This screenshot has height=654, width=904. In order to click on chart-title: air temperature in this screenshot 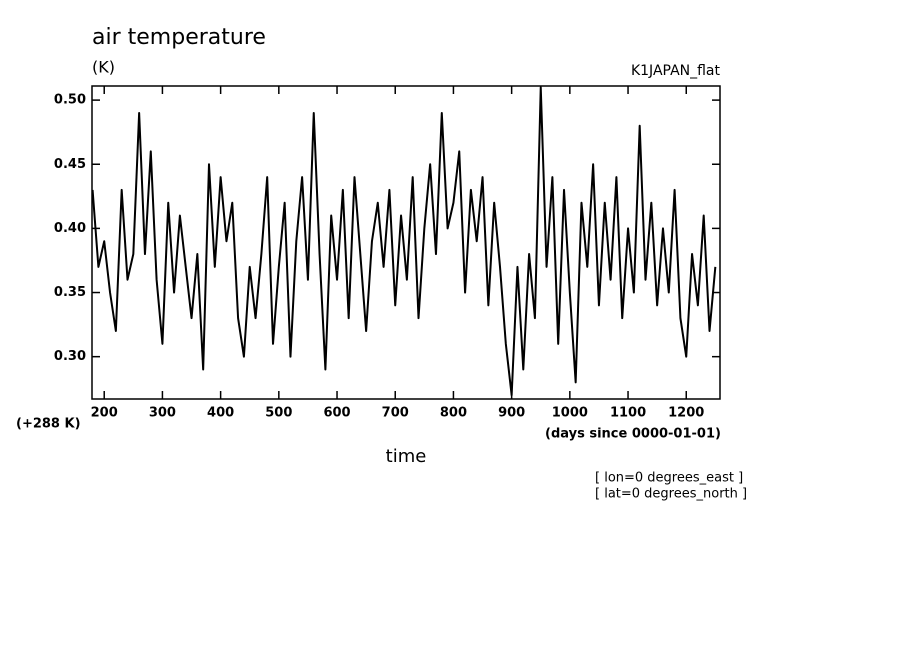, I will do `click(179, 37)`.